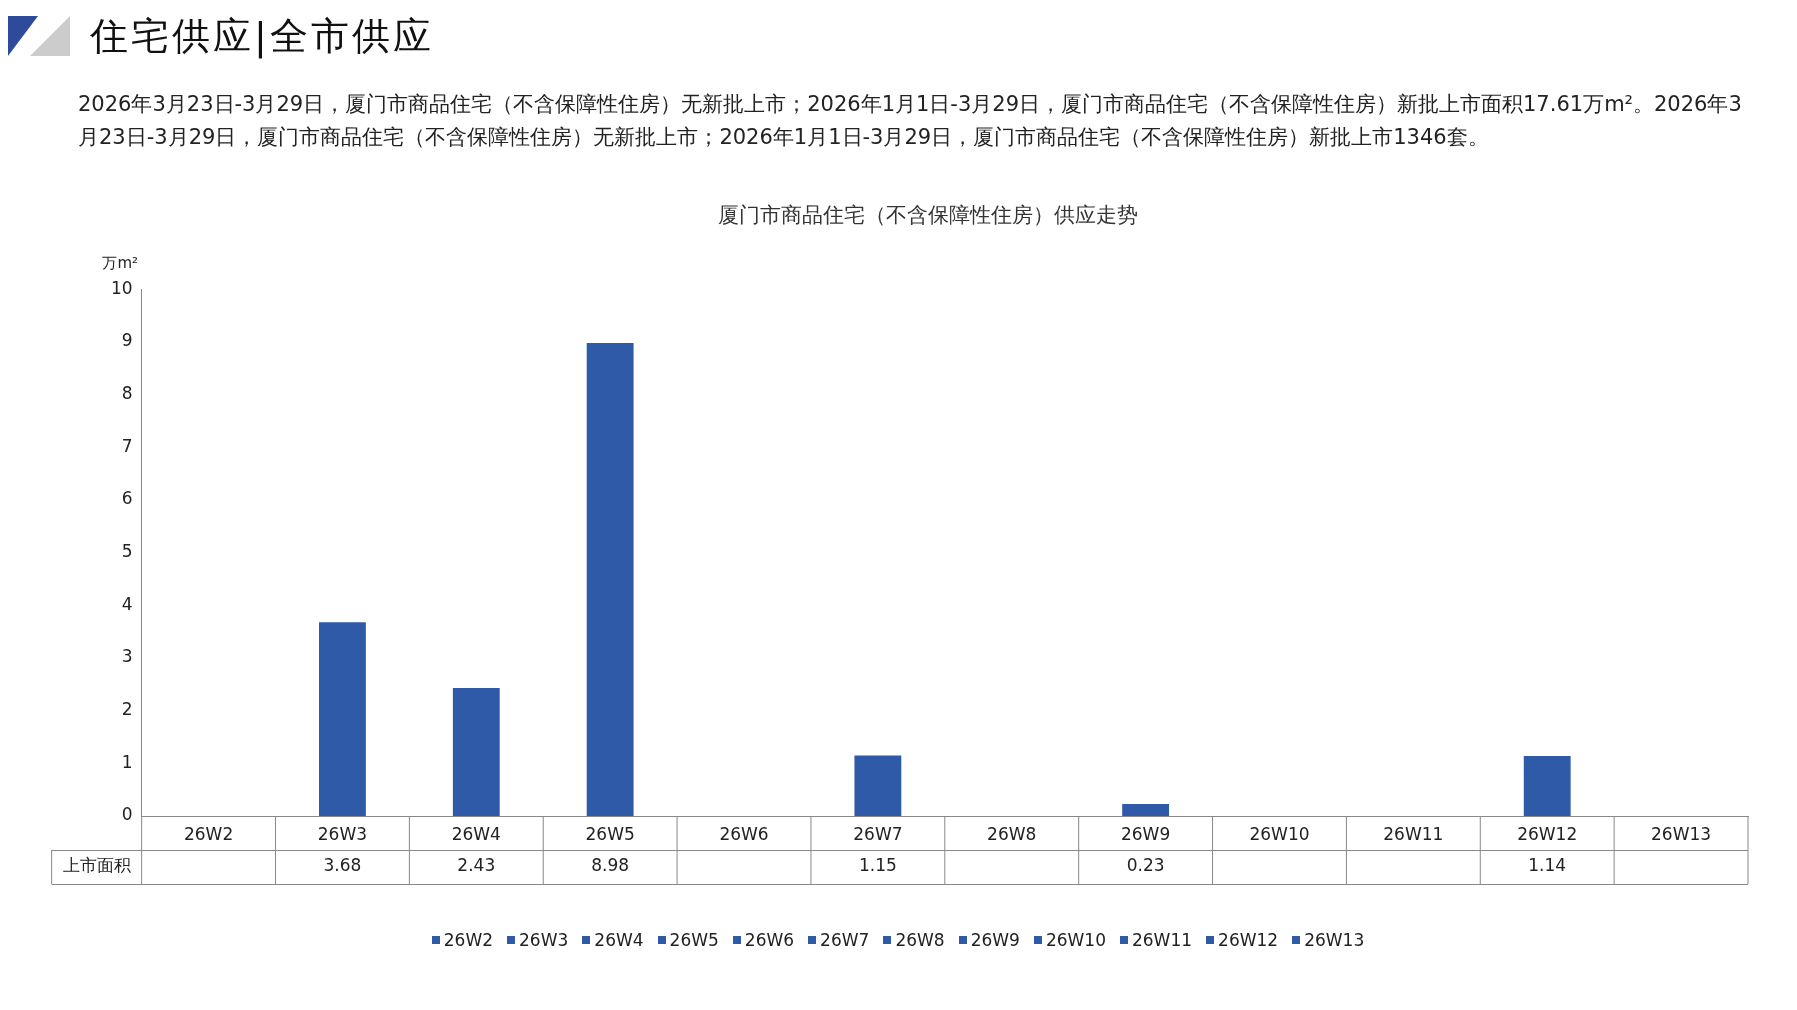  I want to click on data-label: 0.23, so click(1145, 865).